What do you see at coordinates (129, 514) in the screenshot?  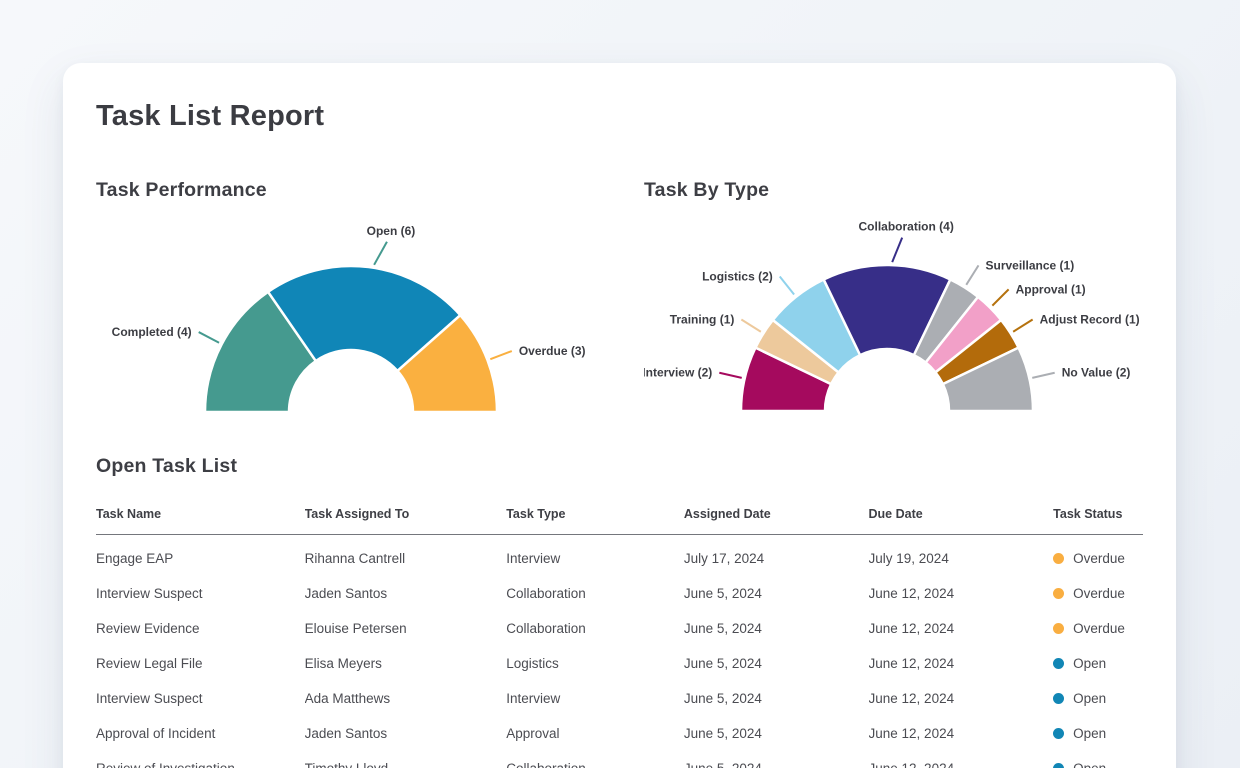 I see `column-header-task-name: Task Name` at bounding box center [129, 514].